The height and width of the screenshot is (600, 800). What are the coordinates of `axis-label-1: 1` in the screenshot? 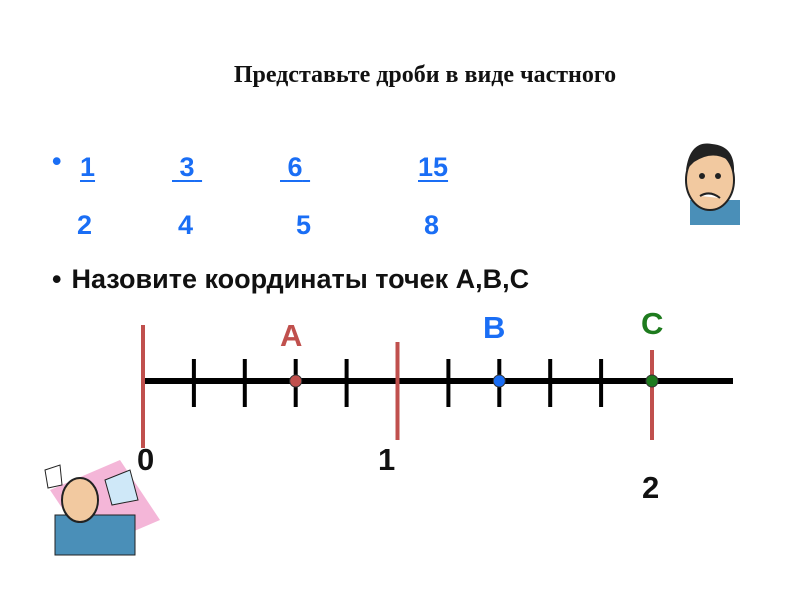 It's located at (387, 459).